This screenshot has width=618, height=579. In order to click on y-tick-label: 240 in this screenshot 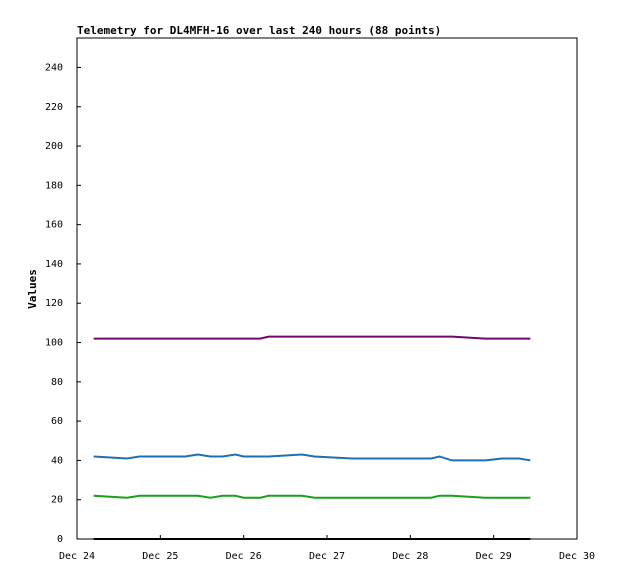, I will do `click(54, 67)`.